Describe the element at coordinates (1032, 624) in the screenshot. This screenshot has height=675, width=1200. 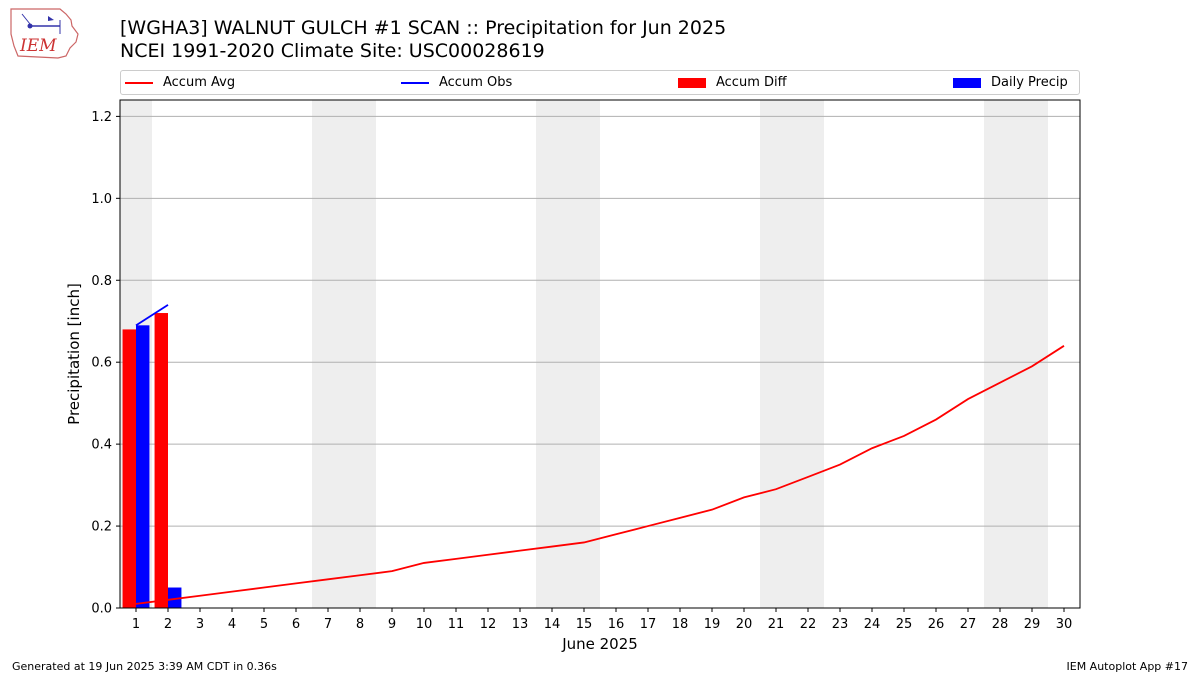
I see `x-tick-label: 29` at that location.